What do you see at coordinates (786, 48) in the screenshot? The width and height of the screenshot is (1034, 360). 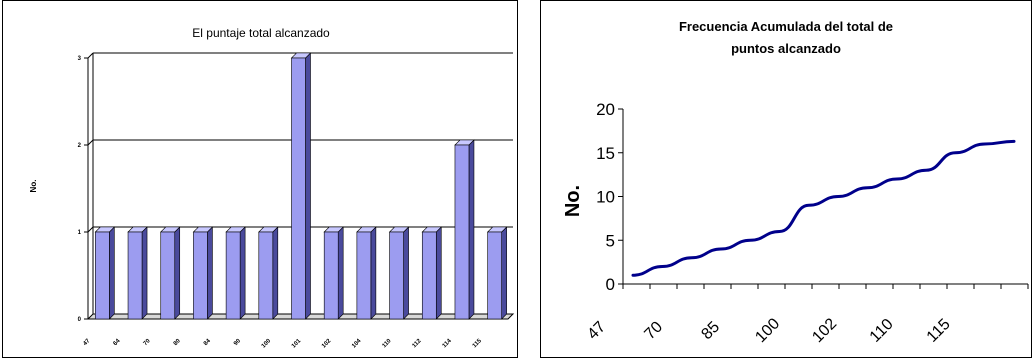 I see `line-chart-title-line-2: puntos alcanzado` at bounding box center [786, 48].